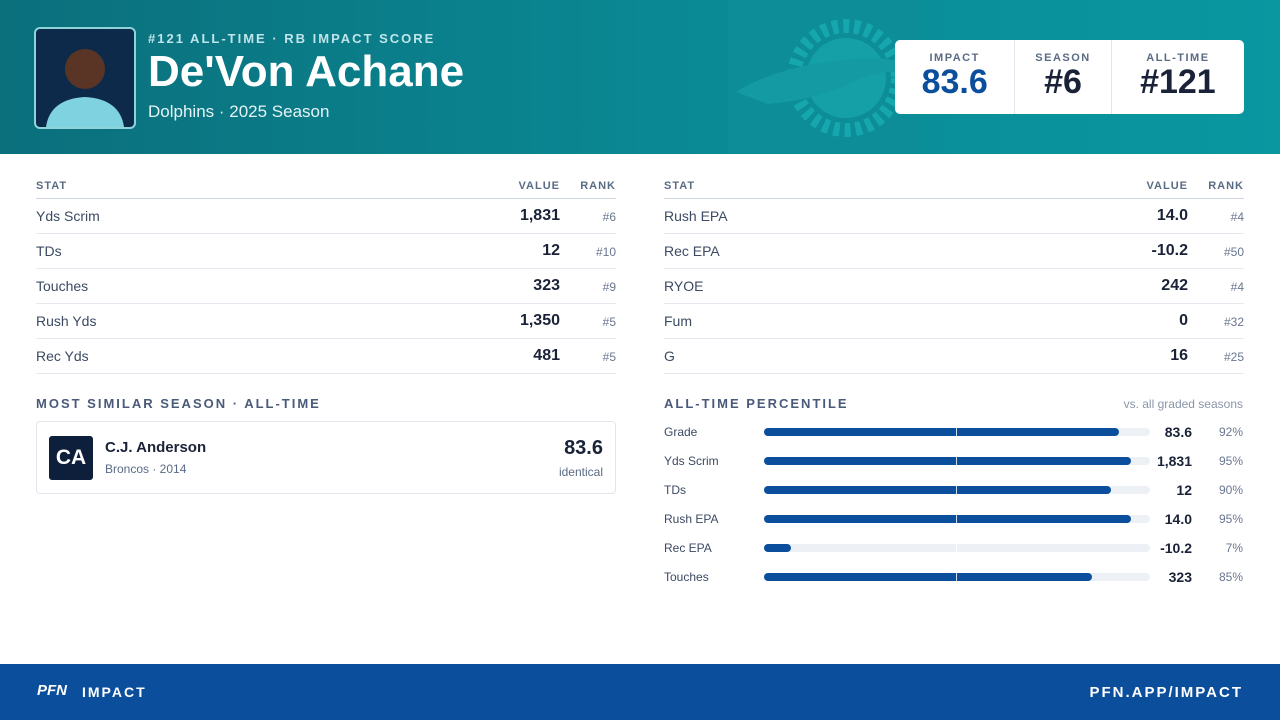 The height and width of the screenshot is (720, 1280). I want to click on row-value: 14.0, so click(1178, 519).